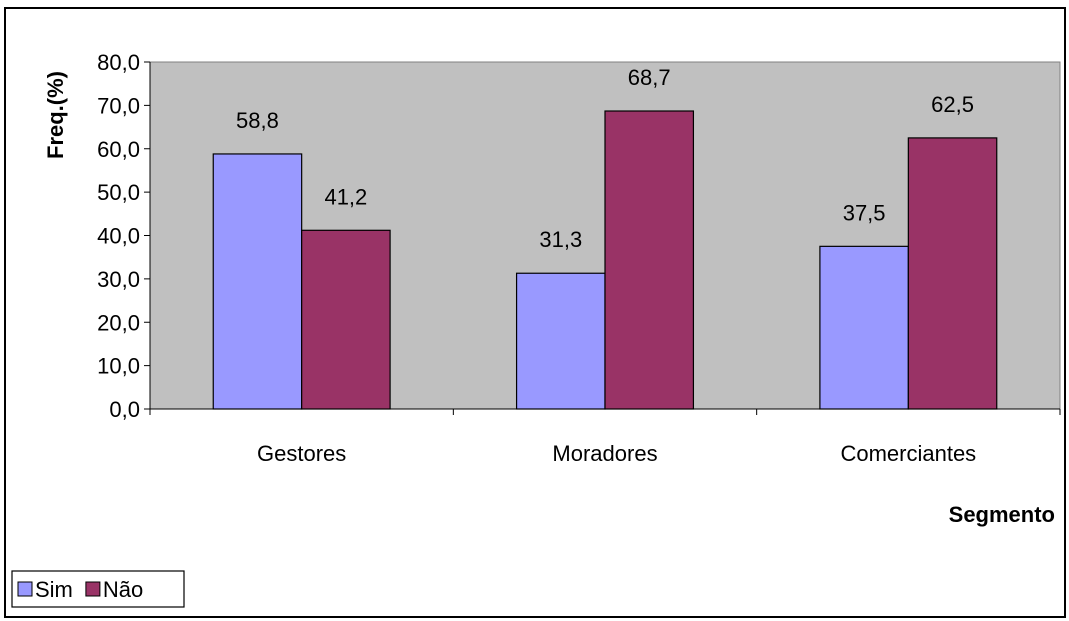 This screenshot has width=1069, height=621. What do you see at coordinates (1002, 514) in the screenshot?
I see `x-axis-title: Segmento` at bounding box center [1002, 514].